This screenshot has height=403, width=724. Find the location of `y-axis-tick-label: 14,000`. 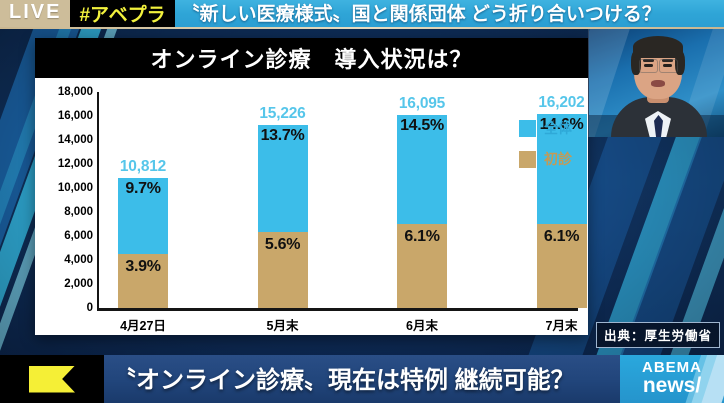

y-axis-tick-label: 14,000 is located at coordinates (75, 140).